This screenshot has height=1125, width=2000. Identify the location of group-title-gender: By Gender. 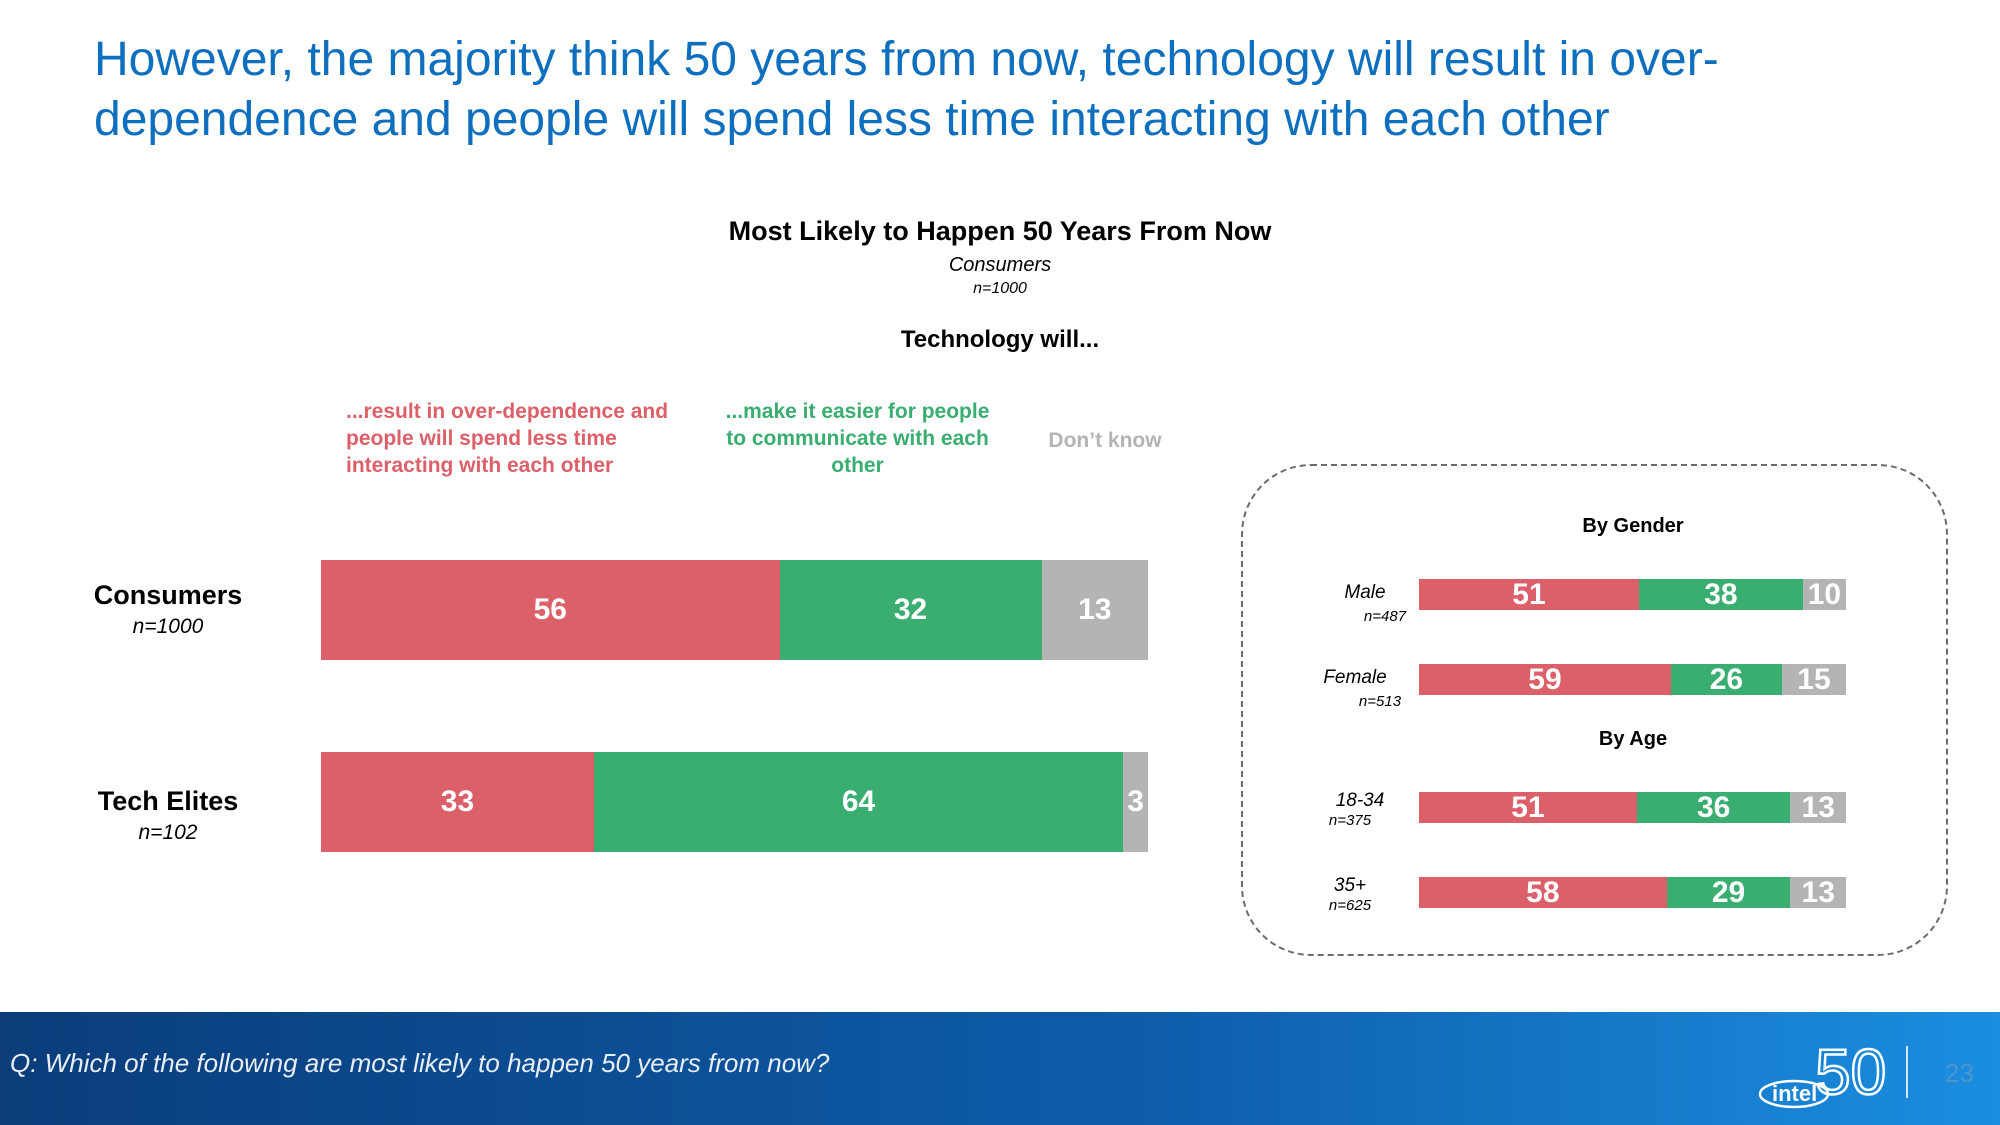
(1633, 526).